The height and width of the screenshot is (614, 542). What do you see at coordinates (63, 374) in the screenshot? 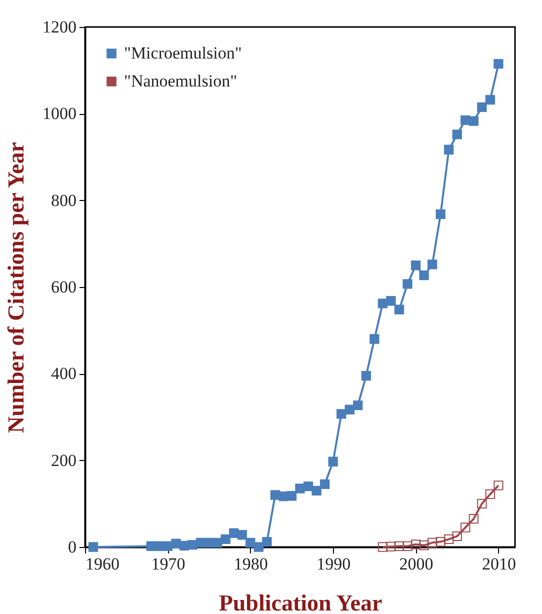
I see `y-tick-label: 400` at bounding box center [63, 374].